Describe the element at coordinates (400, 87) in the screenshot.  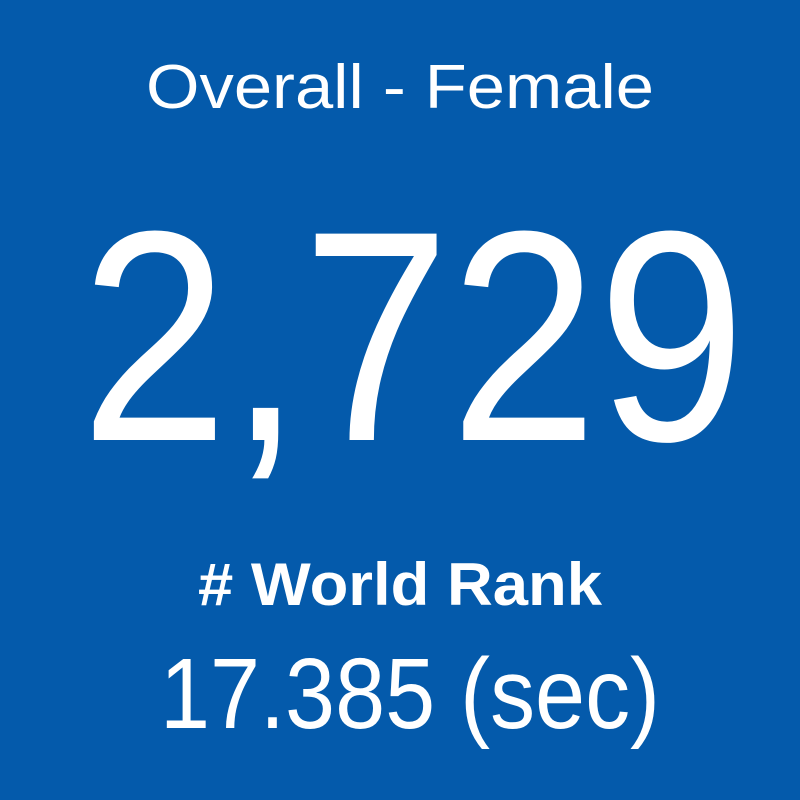
I see `tile-title: Overall - Female` at that location.